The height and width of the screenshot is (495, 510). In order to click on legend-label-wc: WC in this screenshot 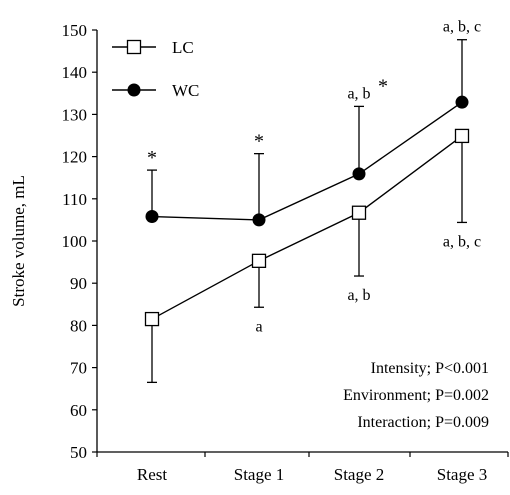, I will do `click(185, 90)`.